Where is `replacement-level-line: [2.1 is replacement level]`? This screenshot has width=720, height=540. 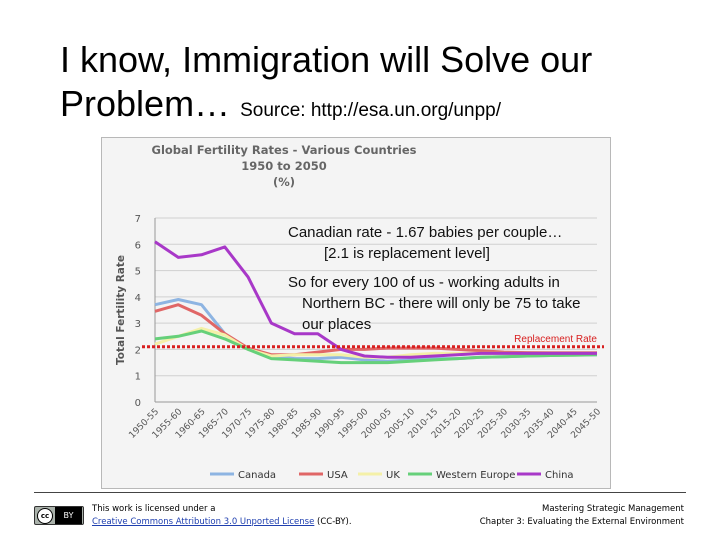 replacement-level-line: [2.1 is replacement level] is located at coordinates (407, 253).